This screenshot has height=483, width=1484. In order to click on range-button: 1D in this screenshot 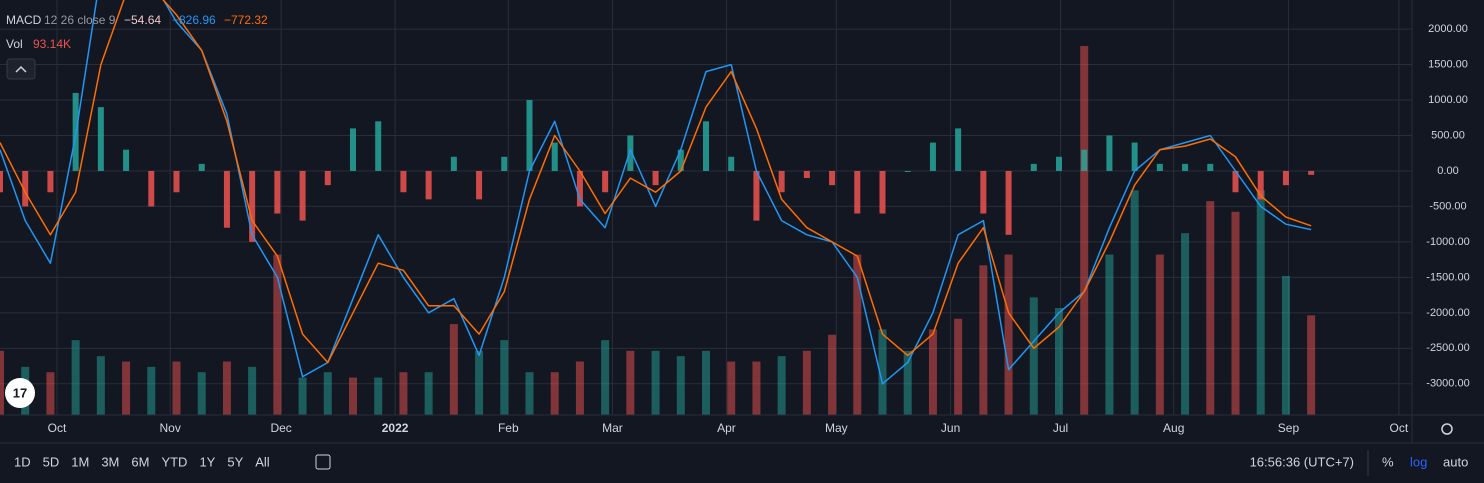, I will do `click(22, 461)`.